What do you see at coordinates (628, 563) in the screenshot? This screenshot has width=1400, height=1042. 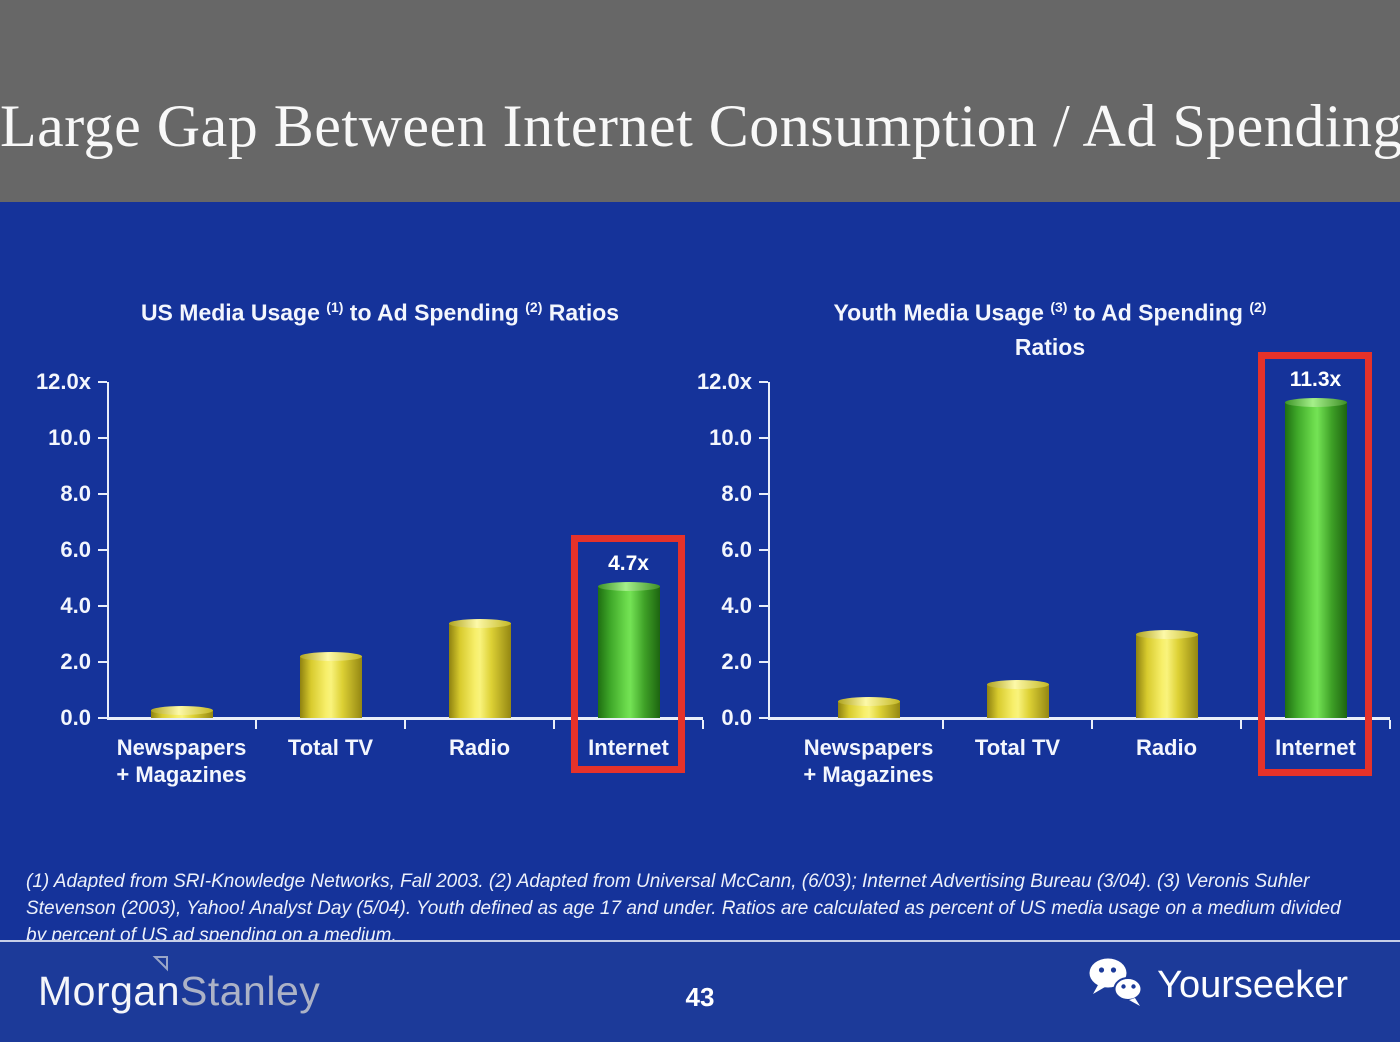 I see `bar-value-label: 4.7x` at bounding box center [628, 563].